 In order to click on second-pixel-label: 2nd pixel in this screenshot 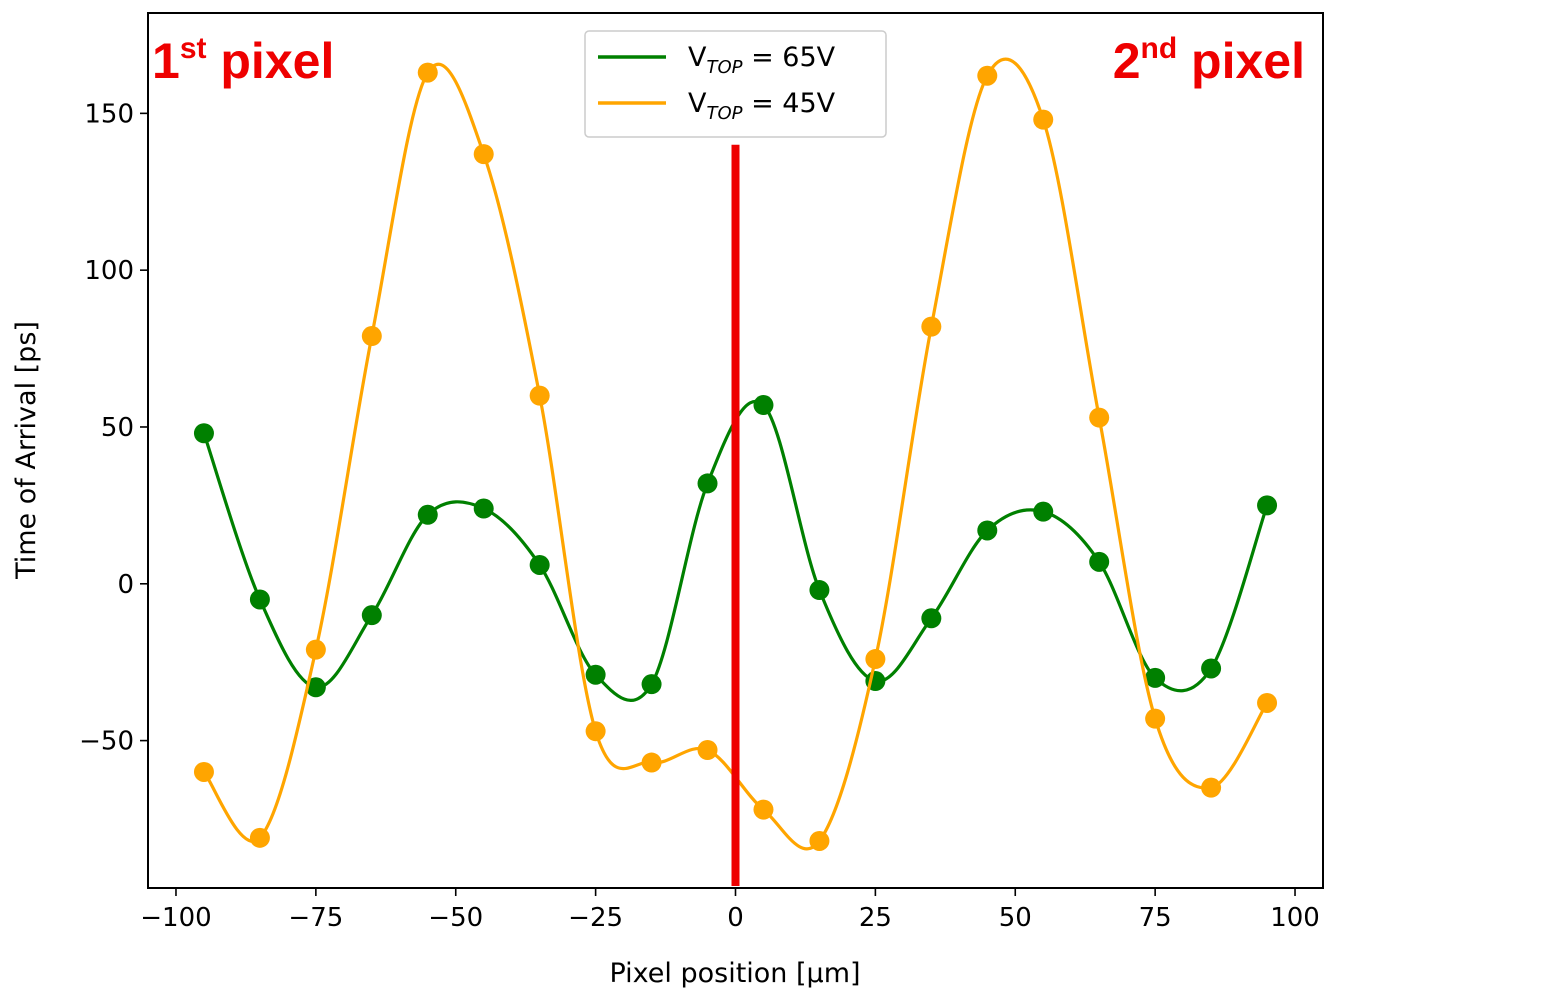, I will do `click(1209, 60)`.